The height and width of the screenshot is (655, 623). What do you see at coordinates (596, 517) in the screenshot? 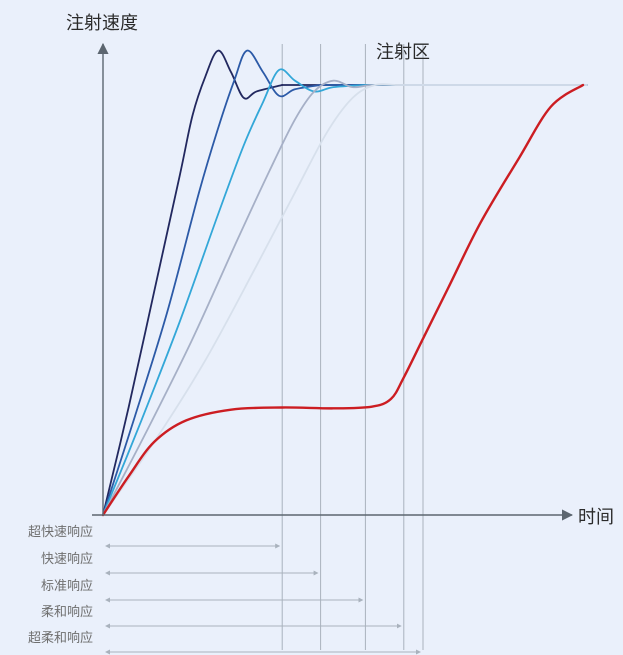
I see `x-axis-label: 时间` at bounding box center [596, 517].